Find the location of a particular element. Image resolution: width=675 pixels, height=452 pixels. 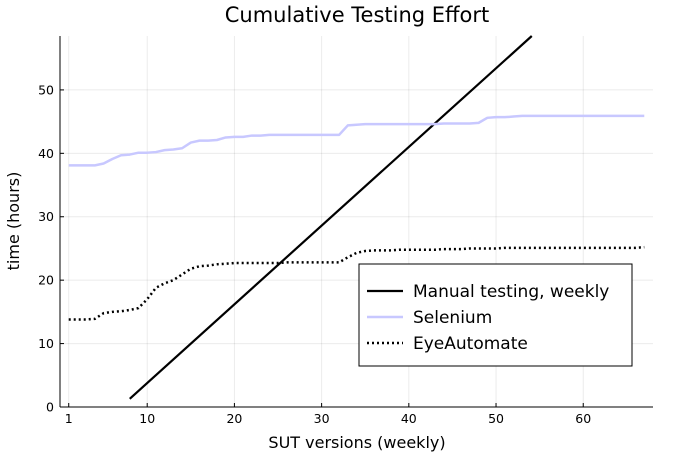

legend-box is located at coordinates (495, 315).